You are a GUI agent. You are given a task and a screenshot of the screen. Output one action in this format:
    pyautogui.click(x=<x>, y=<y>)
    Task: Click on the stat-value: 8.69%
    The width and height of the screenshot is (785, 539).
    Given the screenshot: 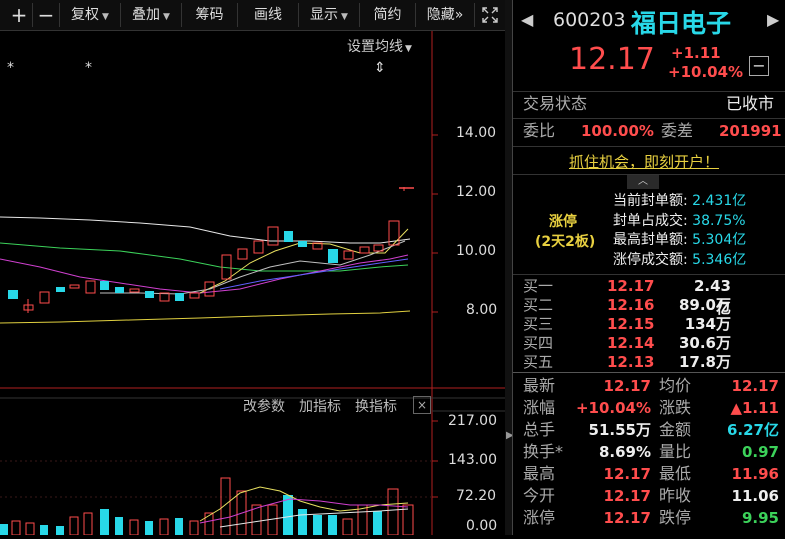 What is the action you would take?
    pyautogui.click(x=624, y=452)
    